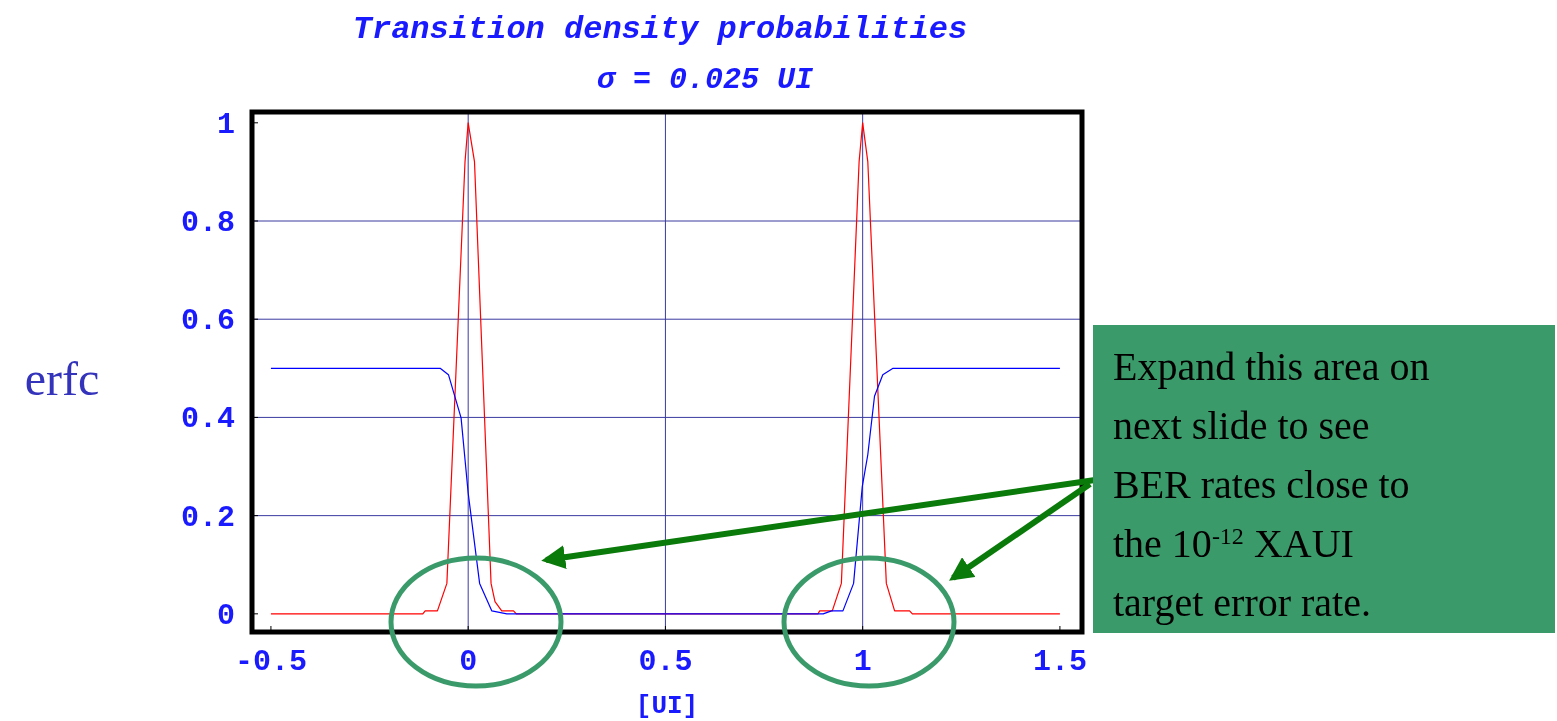 Image resolution: width=1557 pixels, height=721 pixels. Describe the element at coordinates (667, 706) in the screenshot. I see `x-axis-title: [UI]` at that location.